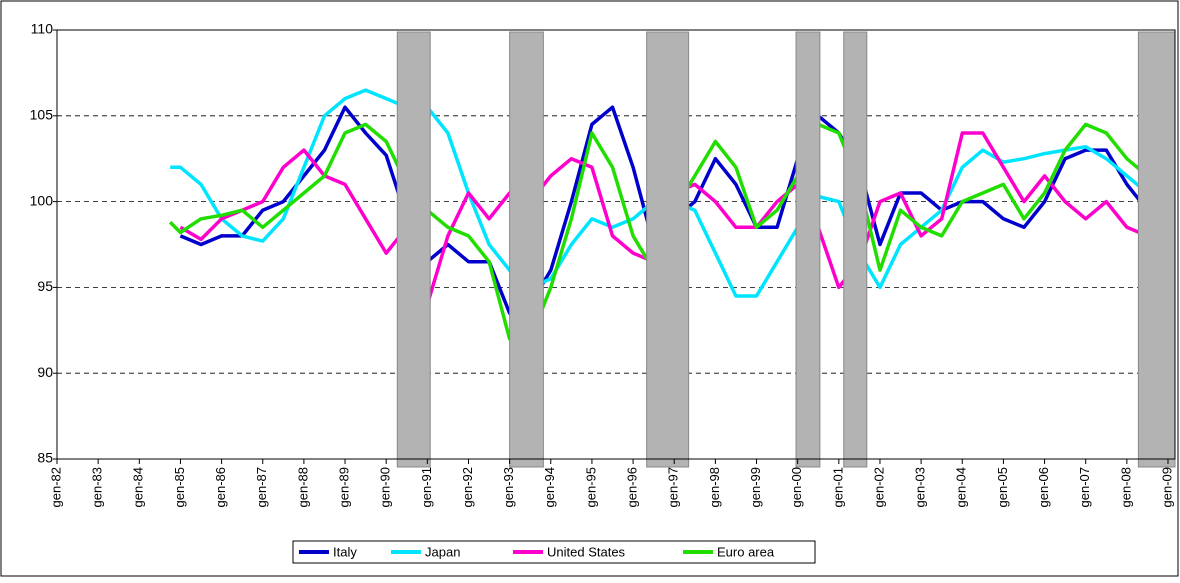 The height and width of the screenshot is (583, 1180). Describe the element at coordinates (549, 487) in the screenshot. I see `x-tick-label: gen-94` at that location.